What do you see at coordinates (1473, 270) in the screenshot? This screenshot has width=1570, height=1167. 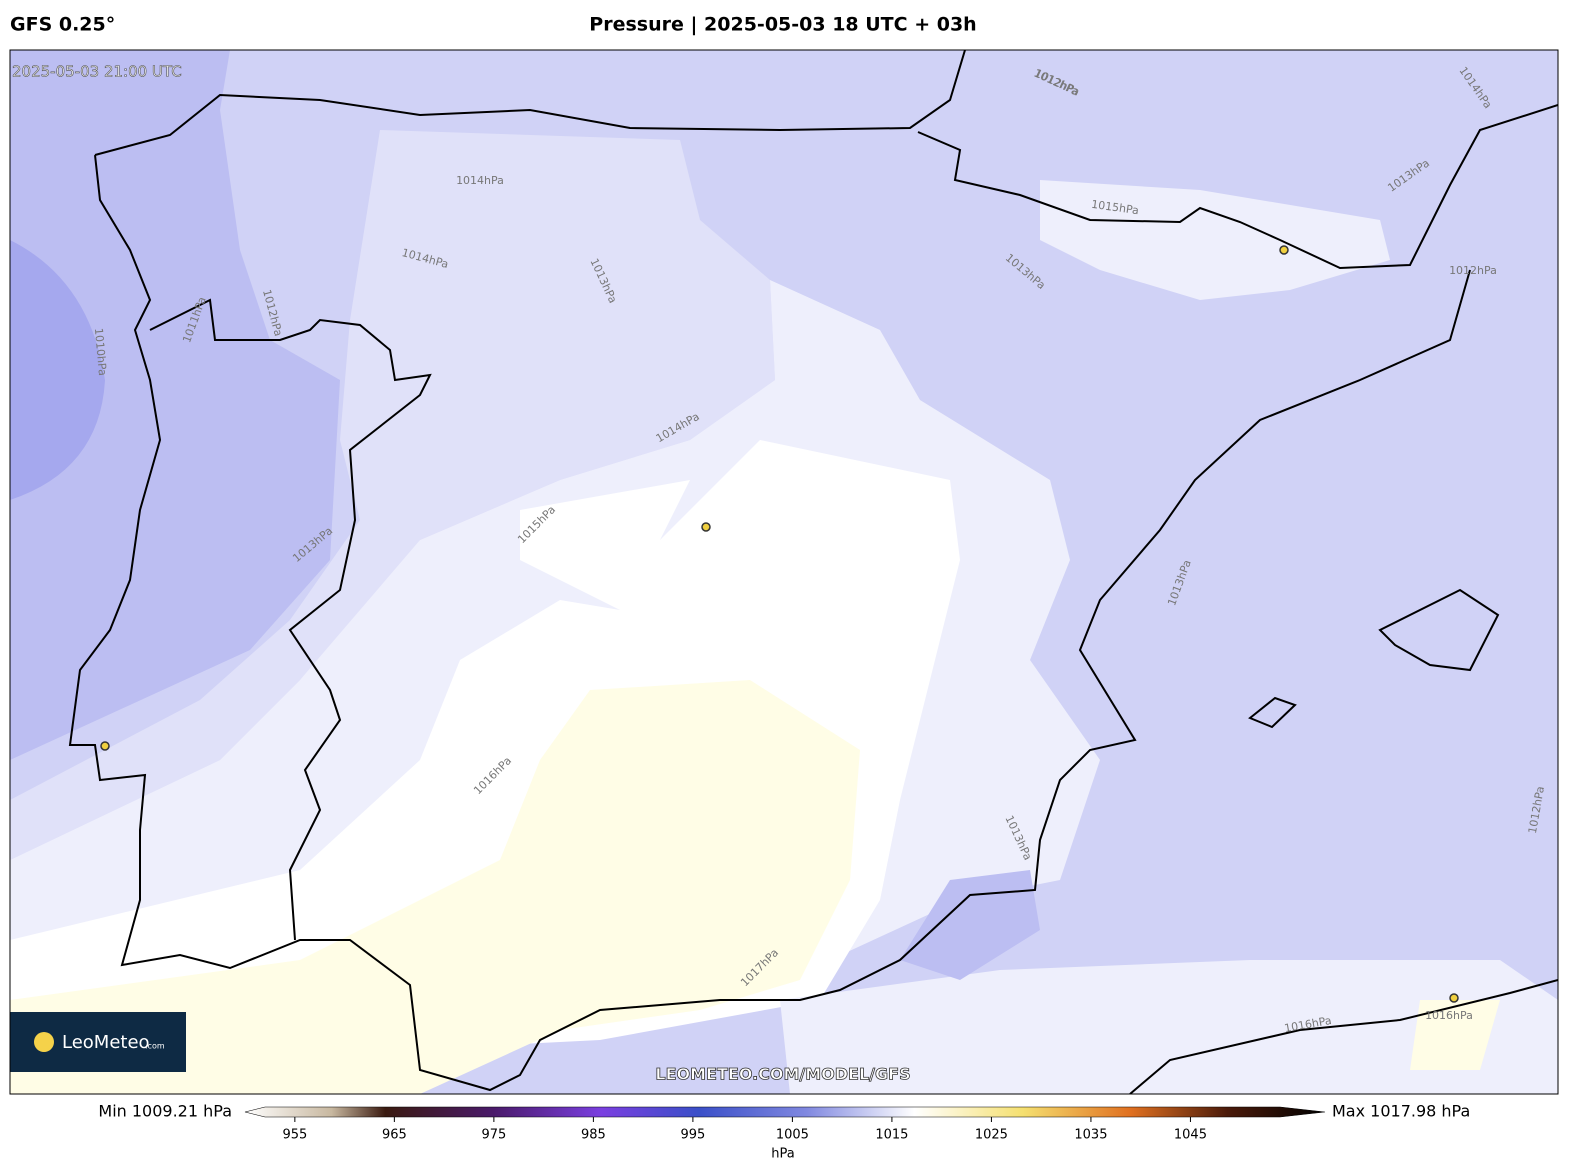 I see `contour-label: 1012hPa` at bounding box center [1473, 270].